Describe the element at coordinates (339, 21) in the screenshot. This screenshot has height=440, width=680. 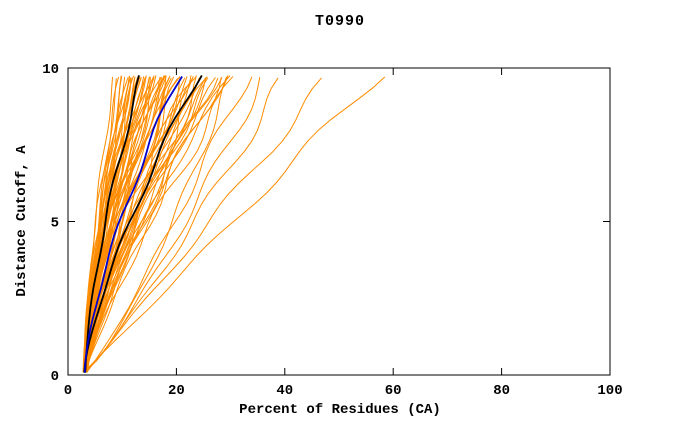
I see `chart-title: T0990` at that location.